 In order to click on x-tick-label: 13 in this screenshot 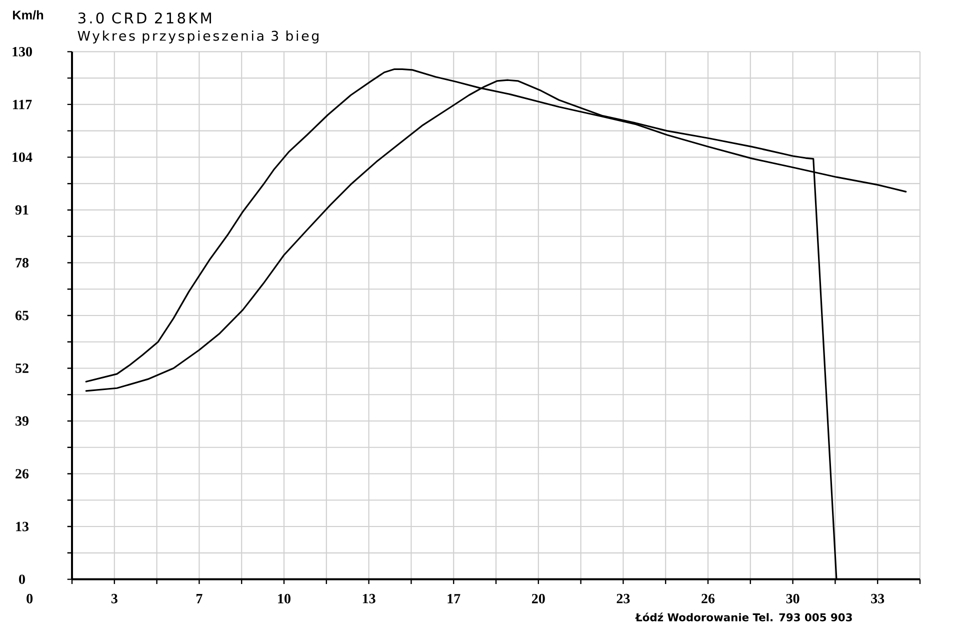, I will do `click(369, 599)`.